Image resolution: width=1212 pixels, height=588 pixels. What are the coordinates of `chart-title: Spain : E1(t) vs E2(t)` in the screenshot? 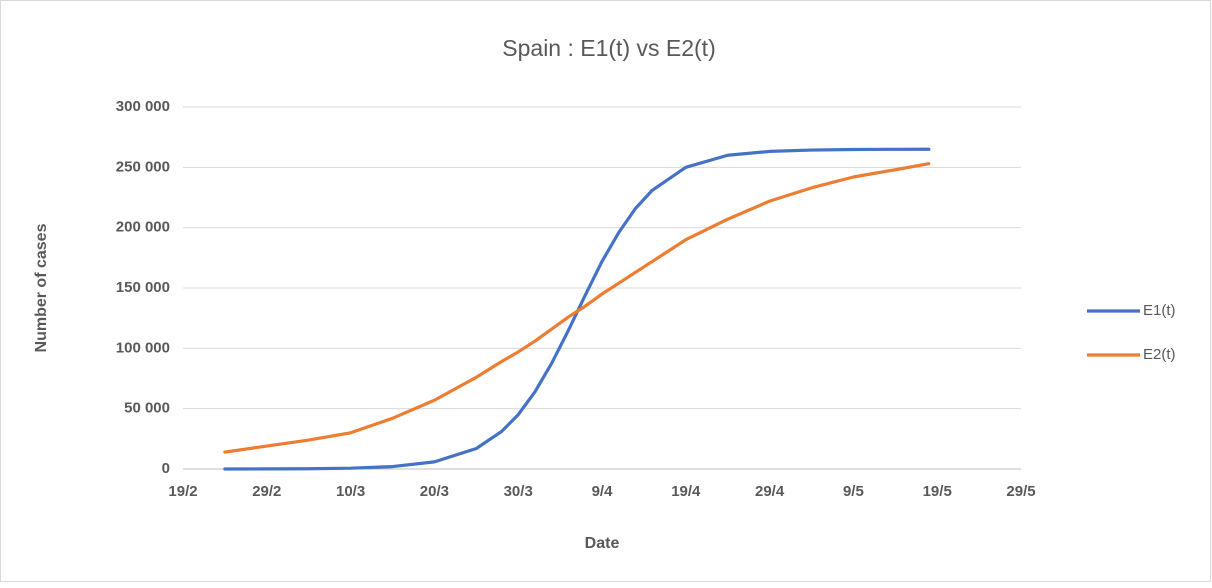 It's located at (608, 48).